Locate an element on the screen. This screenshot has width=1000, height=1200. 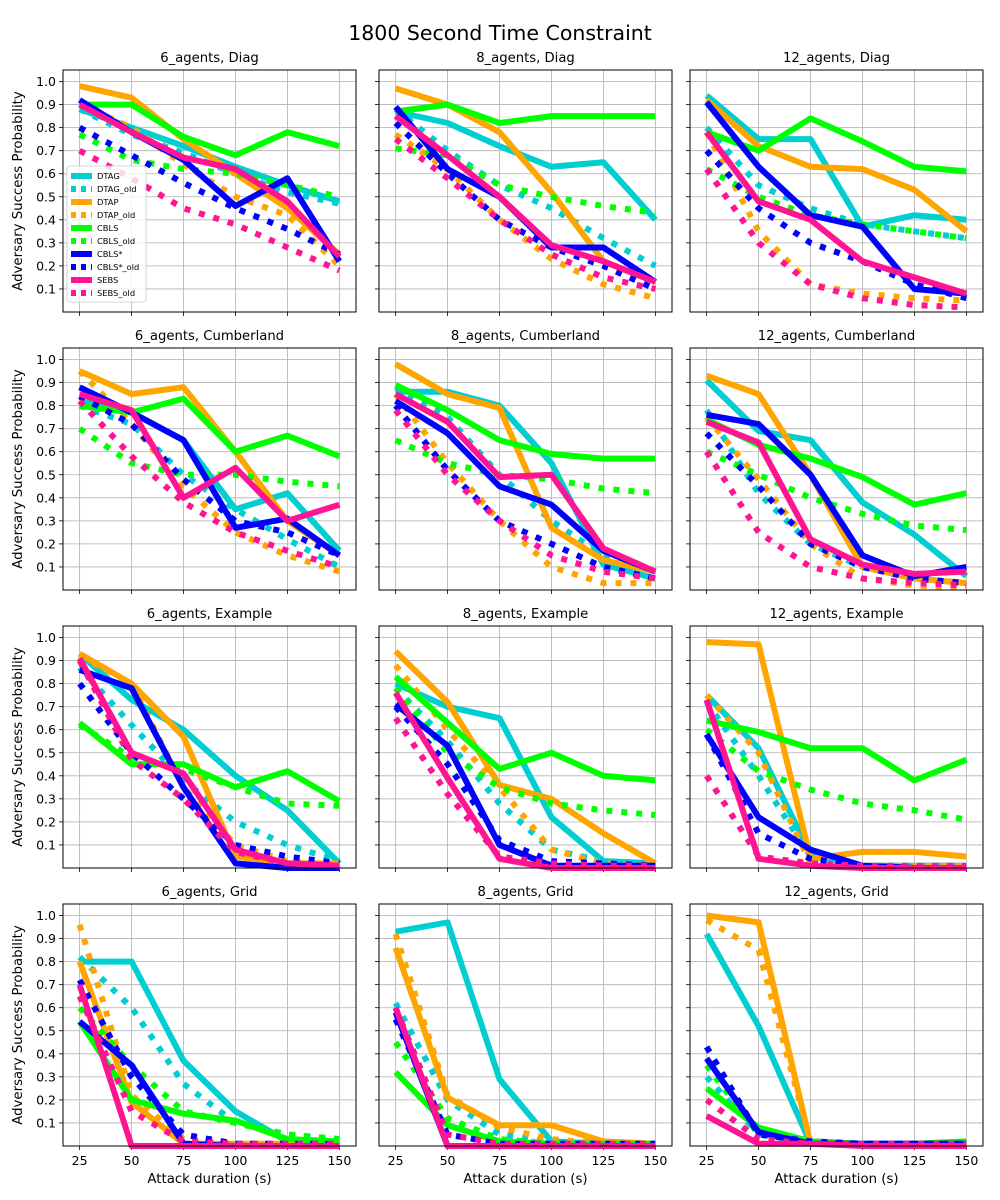
subplot: 8_agents, Example is located at coordinates (524, 739).